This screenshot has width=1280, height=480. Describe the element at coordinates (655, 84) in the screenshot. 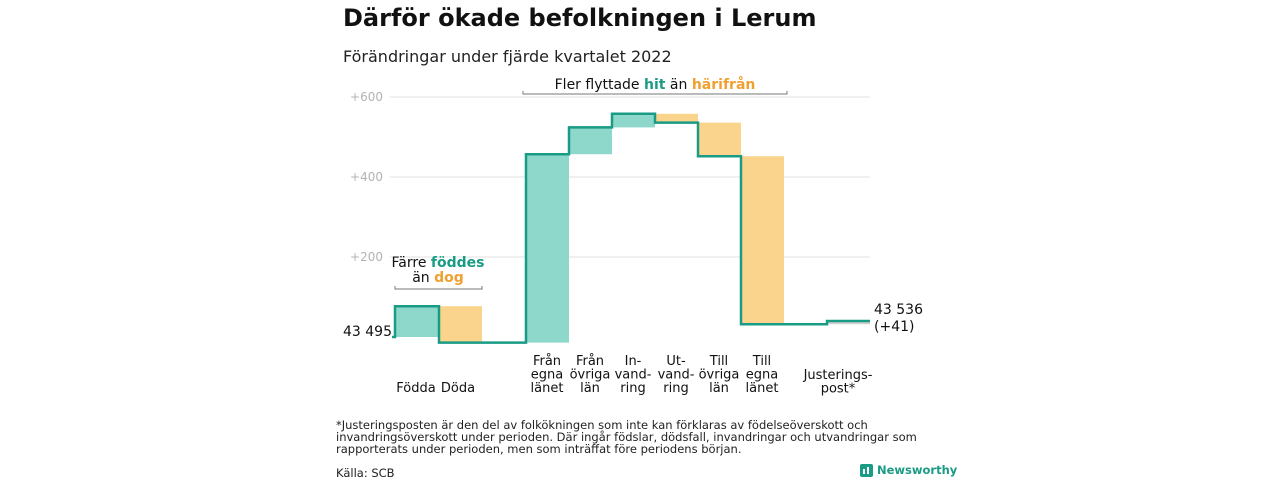

I see `annotation-migration: Fler flyttade hit än härifrån` at that location.